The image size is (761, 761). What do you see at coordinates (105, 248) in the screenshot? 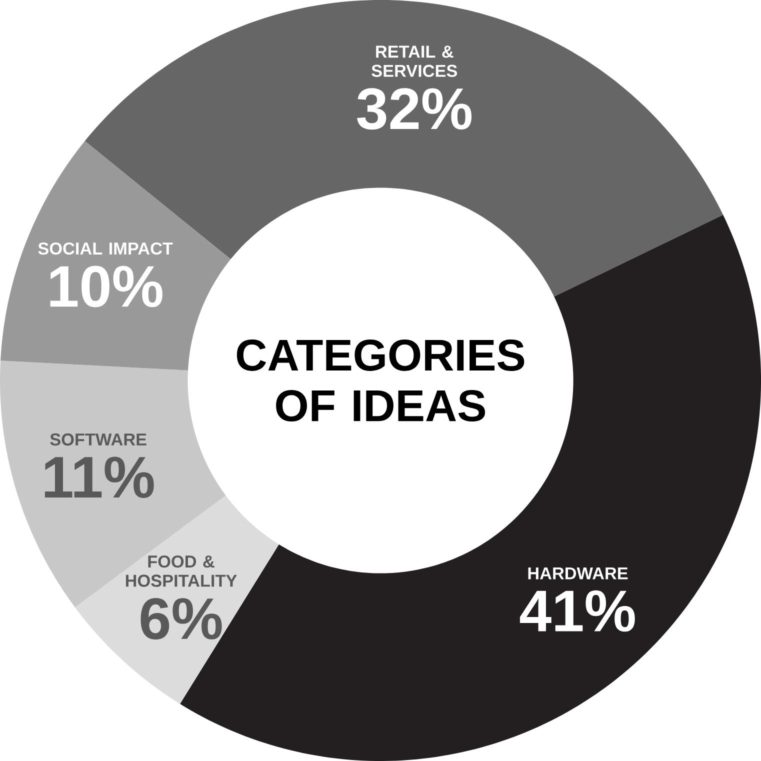
I see `slice-label: SOCIAL IMPACT` at bounding box center [105, 248].